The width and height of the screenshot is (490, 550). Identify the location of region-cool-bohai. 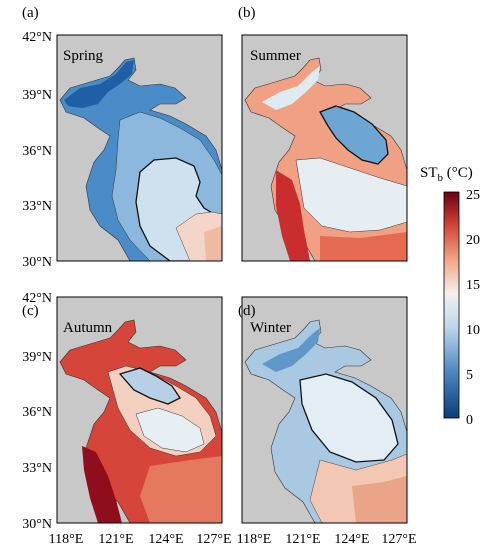
(291, 88).